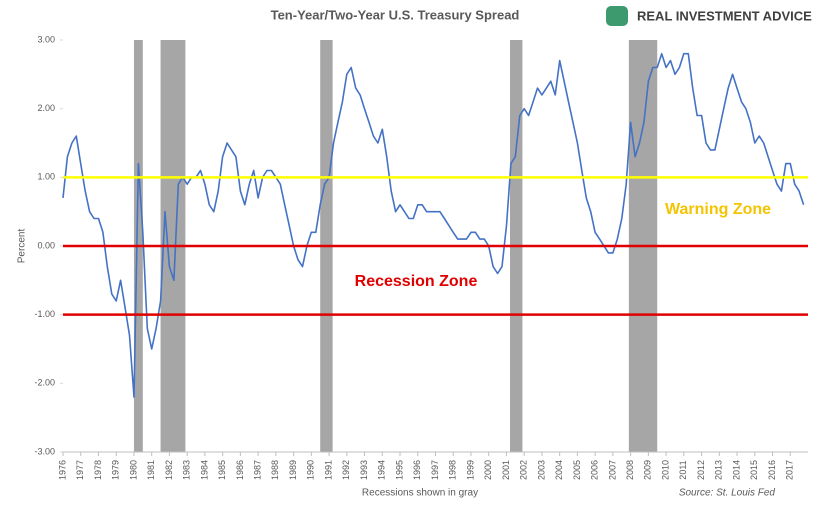  Describe the element at coordinates (435, 470) in the screenshot. I see `x-tick-label: 1997` at that location.